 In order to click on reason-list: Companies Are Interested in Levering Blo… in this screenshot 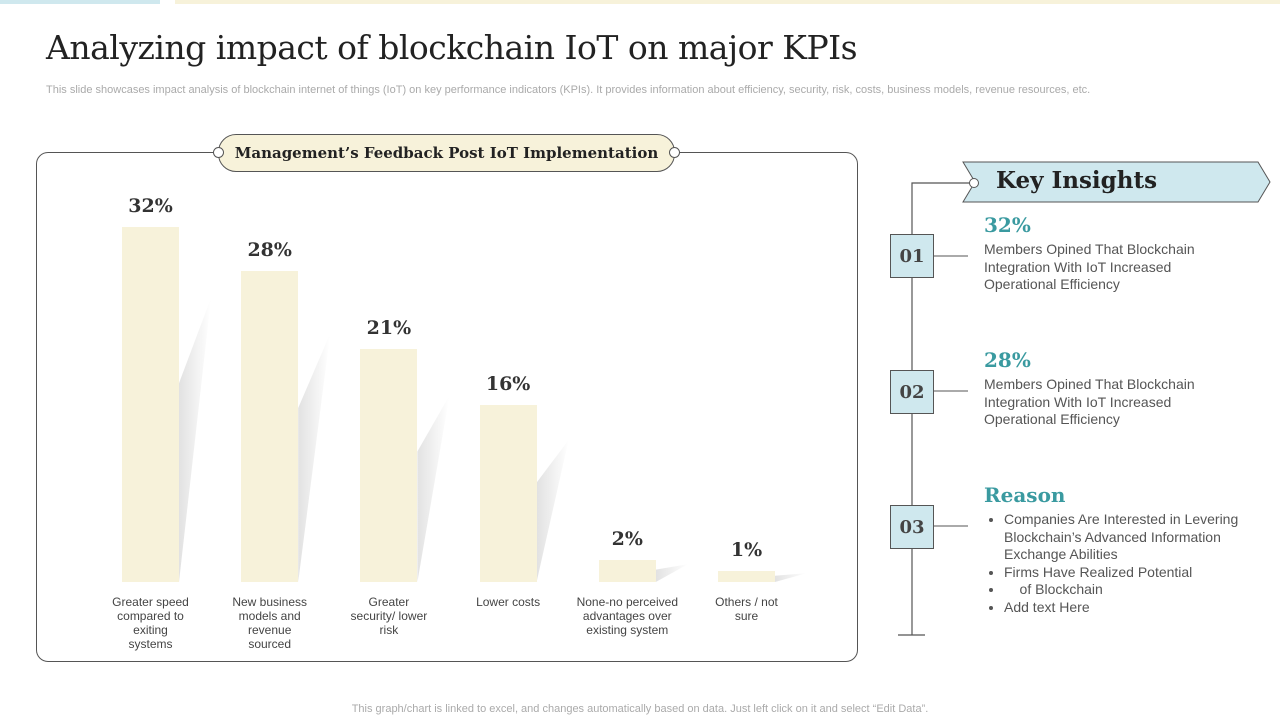, I will do `click(1124, 563)`.